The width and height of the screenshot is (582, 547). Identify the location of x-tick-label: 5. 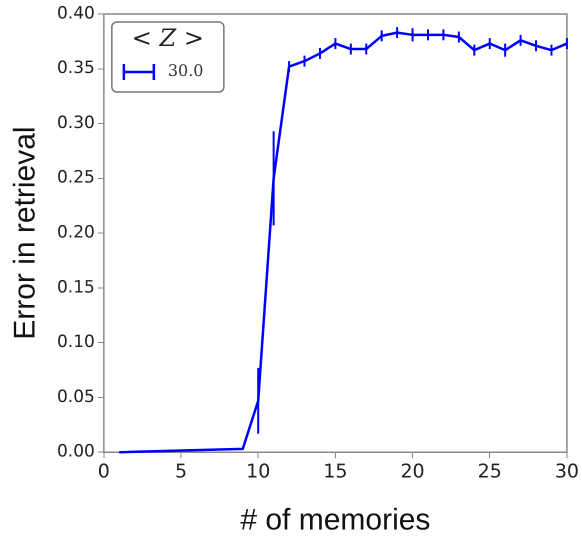
(181, 471).